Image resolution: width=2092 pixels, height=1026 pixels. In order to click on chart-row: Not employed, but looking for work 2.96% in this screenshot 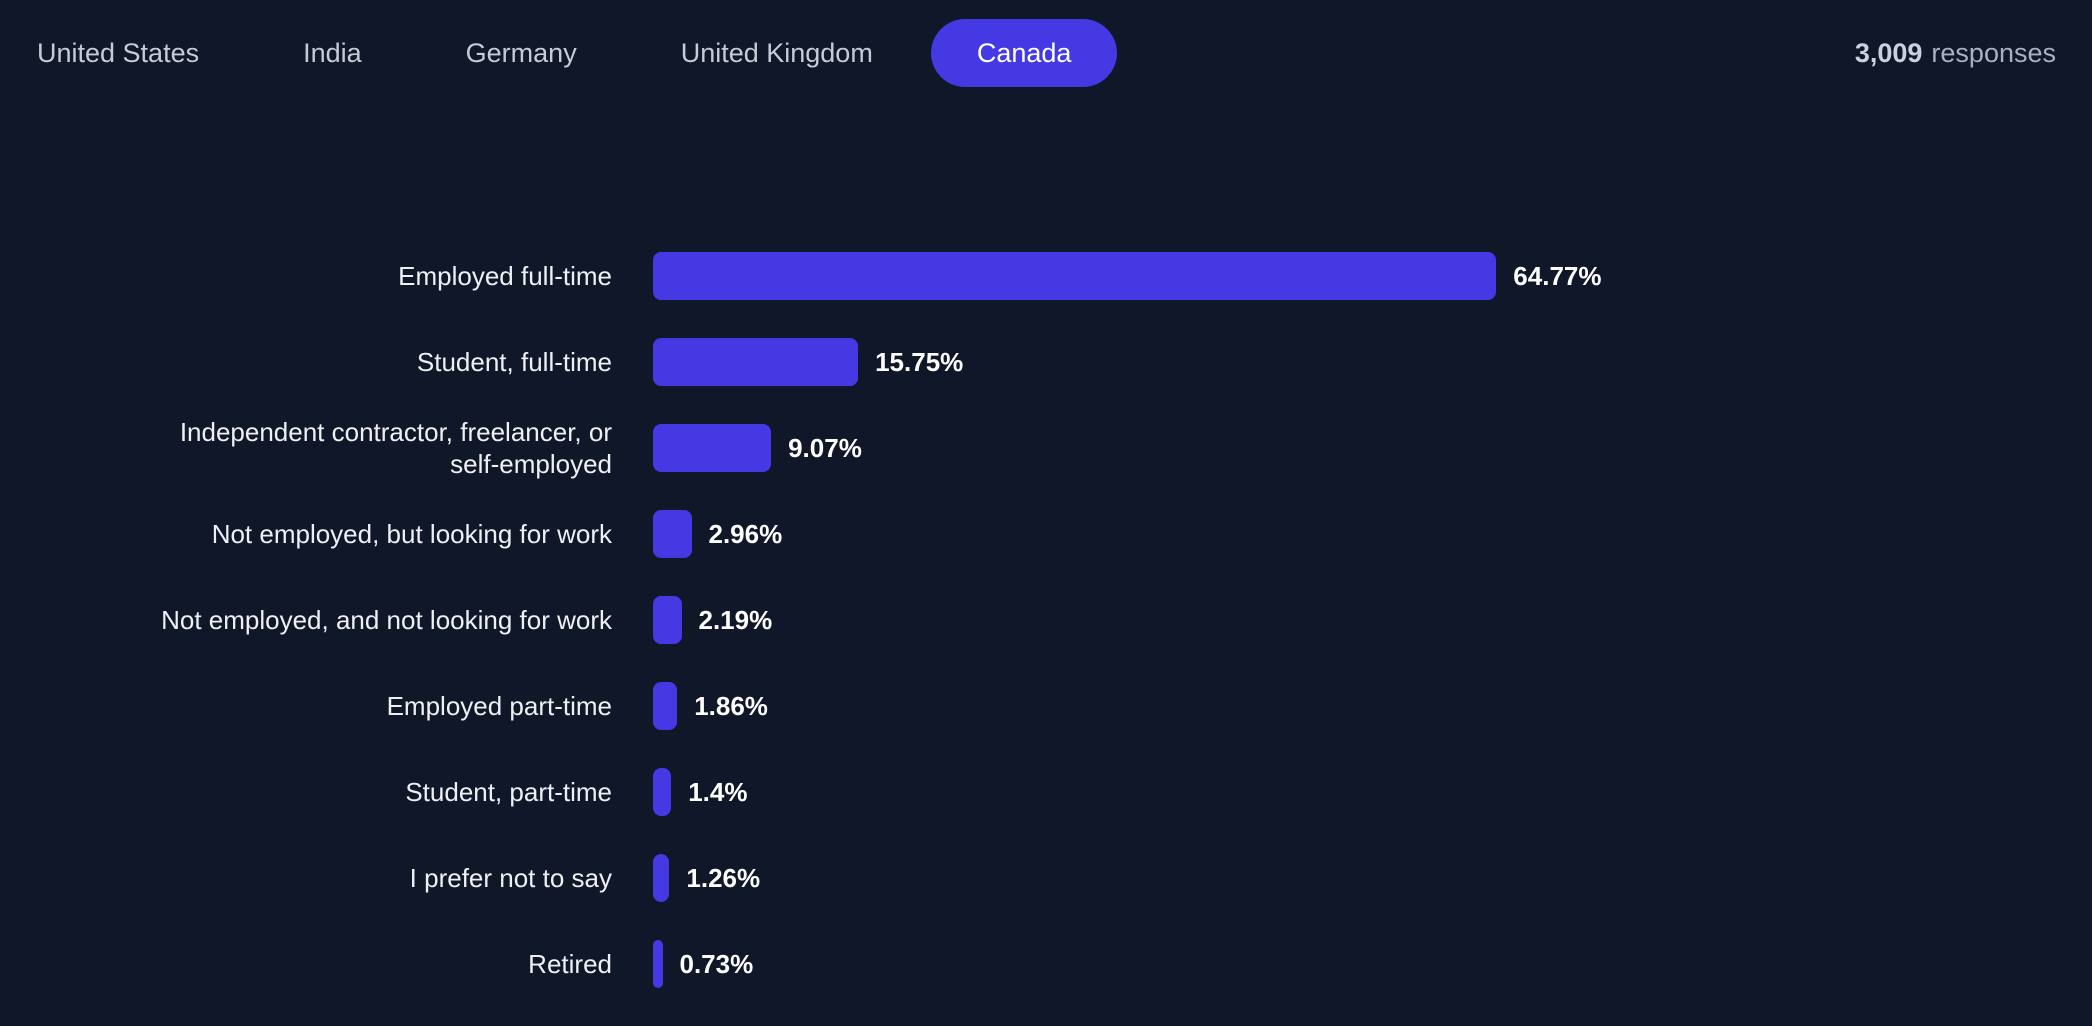, I will do `click(1046, 534)`.